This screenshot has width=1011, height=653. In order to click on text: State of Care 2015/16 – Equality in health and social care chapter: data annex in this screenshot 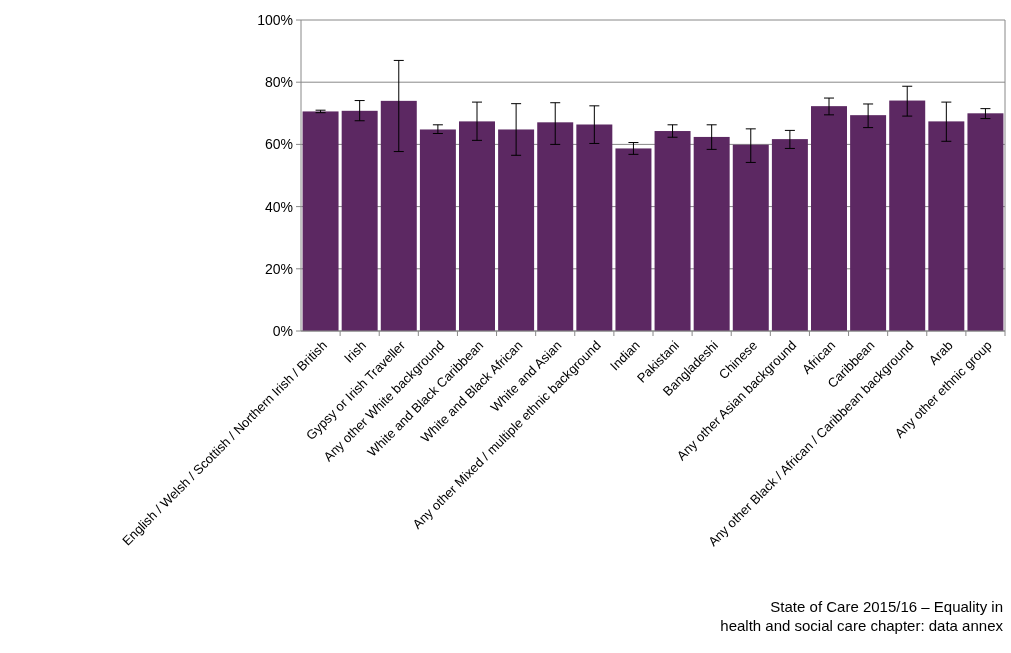, I will do `click(862, 616)`.